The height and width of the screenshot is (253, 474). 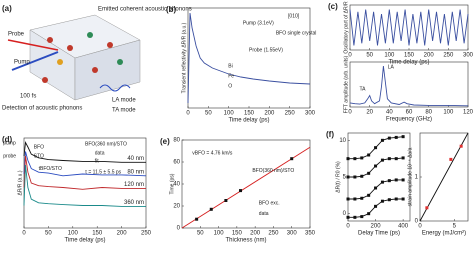 What do you see at coordinates (176, 207) in the screenshot?
I see `y-tick-label: 20` at bounding box center [176, 207].